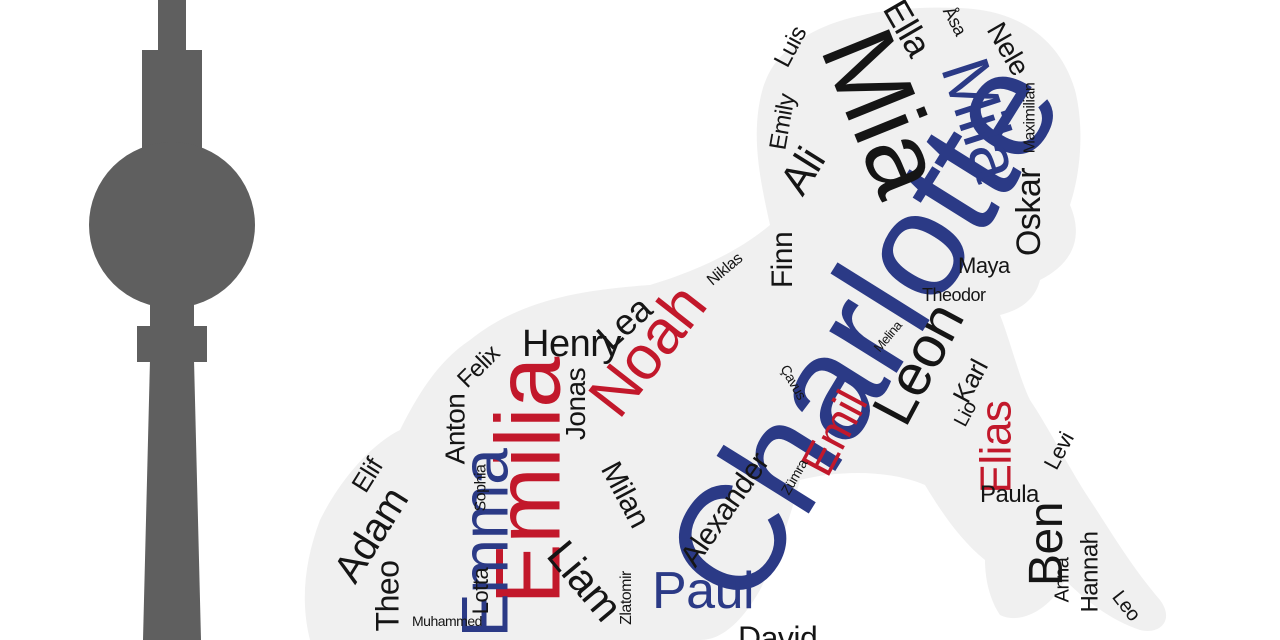  What do you see at coordinates (996, 447) in the screenshot?
I see `word-elias: Elias` at bounding box center [996, 447].